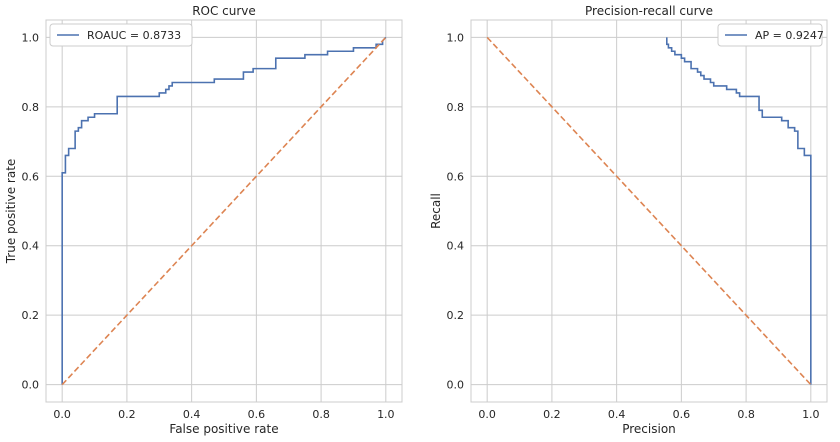 This screenshot has width=840, height=442. I want to click on pr-x-tick-label: 0.0, so click(487, 414).